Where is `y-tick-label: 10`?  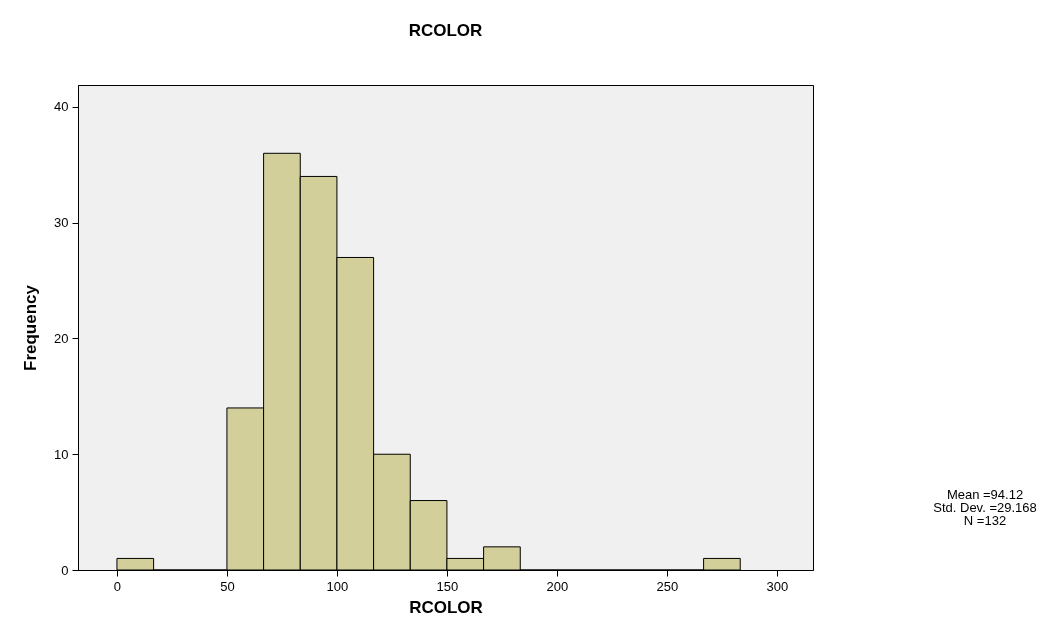 y-tick-label: 10 is located at coordinates (61, 454).